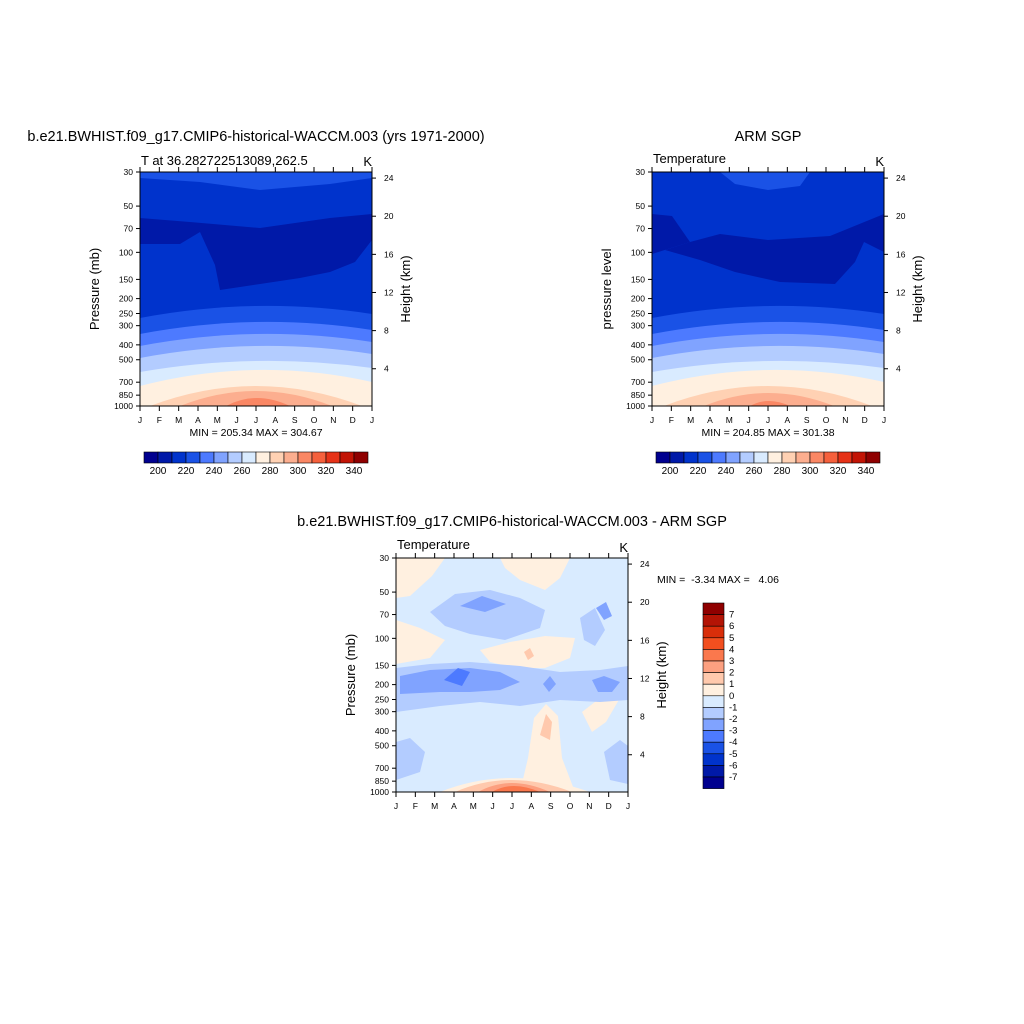 The height and width of the screenshot is (1024, 1024). What do you see at coordinates (866, 471) in the screenshot?
I see `obs-colorbar-label: 340` at bounding box center [866, 471].